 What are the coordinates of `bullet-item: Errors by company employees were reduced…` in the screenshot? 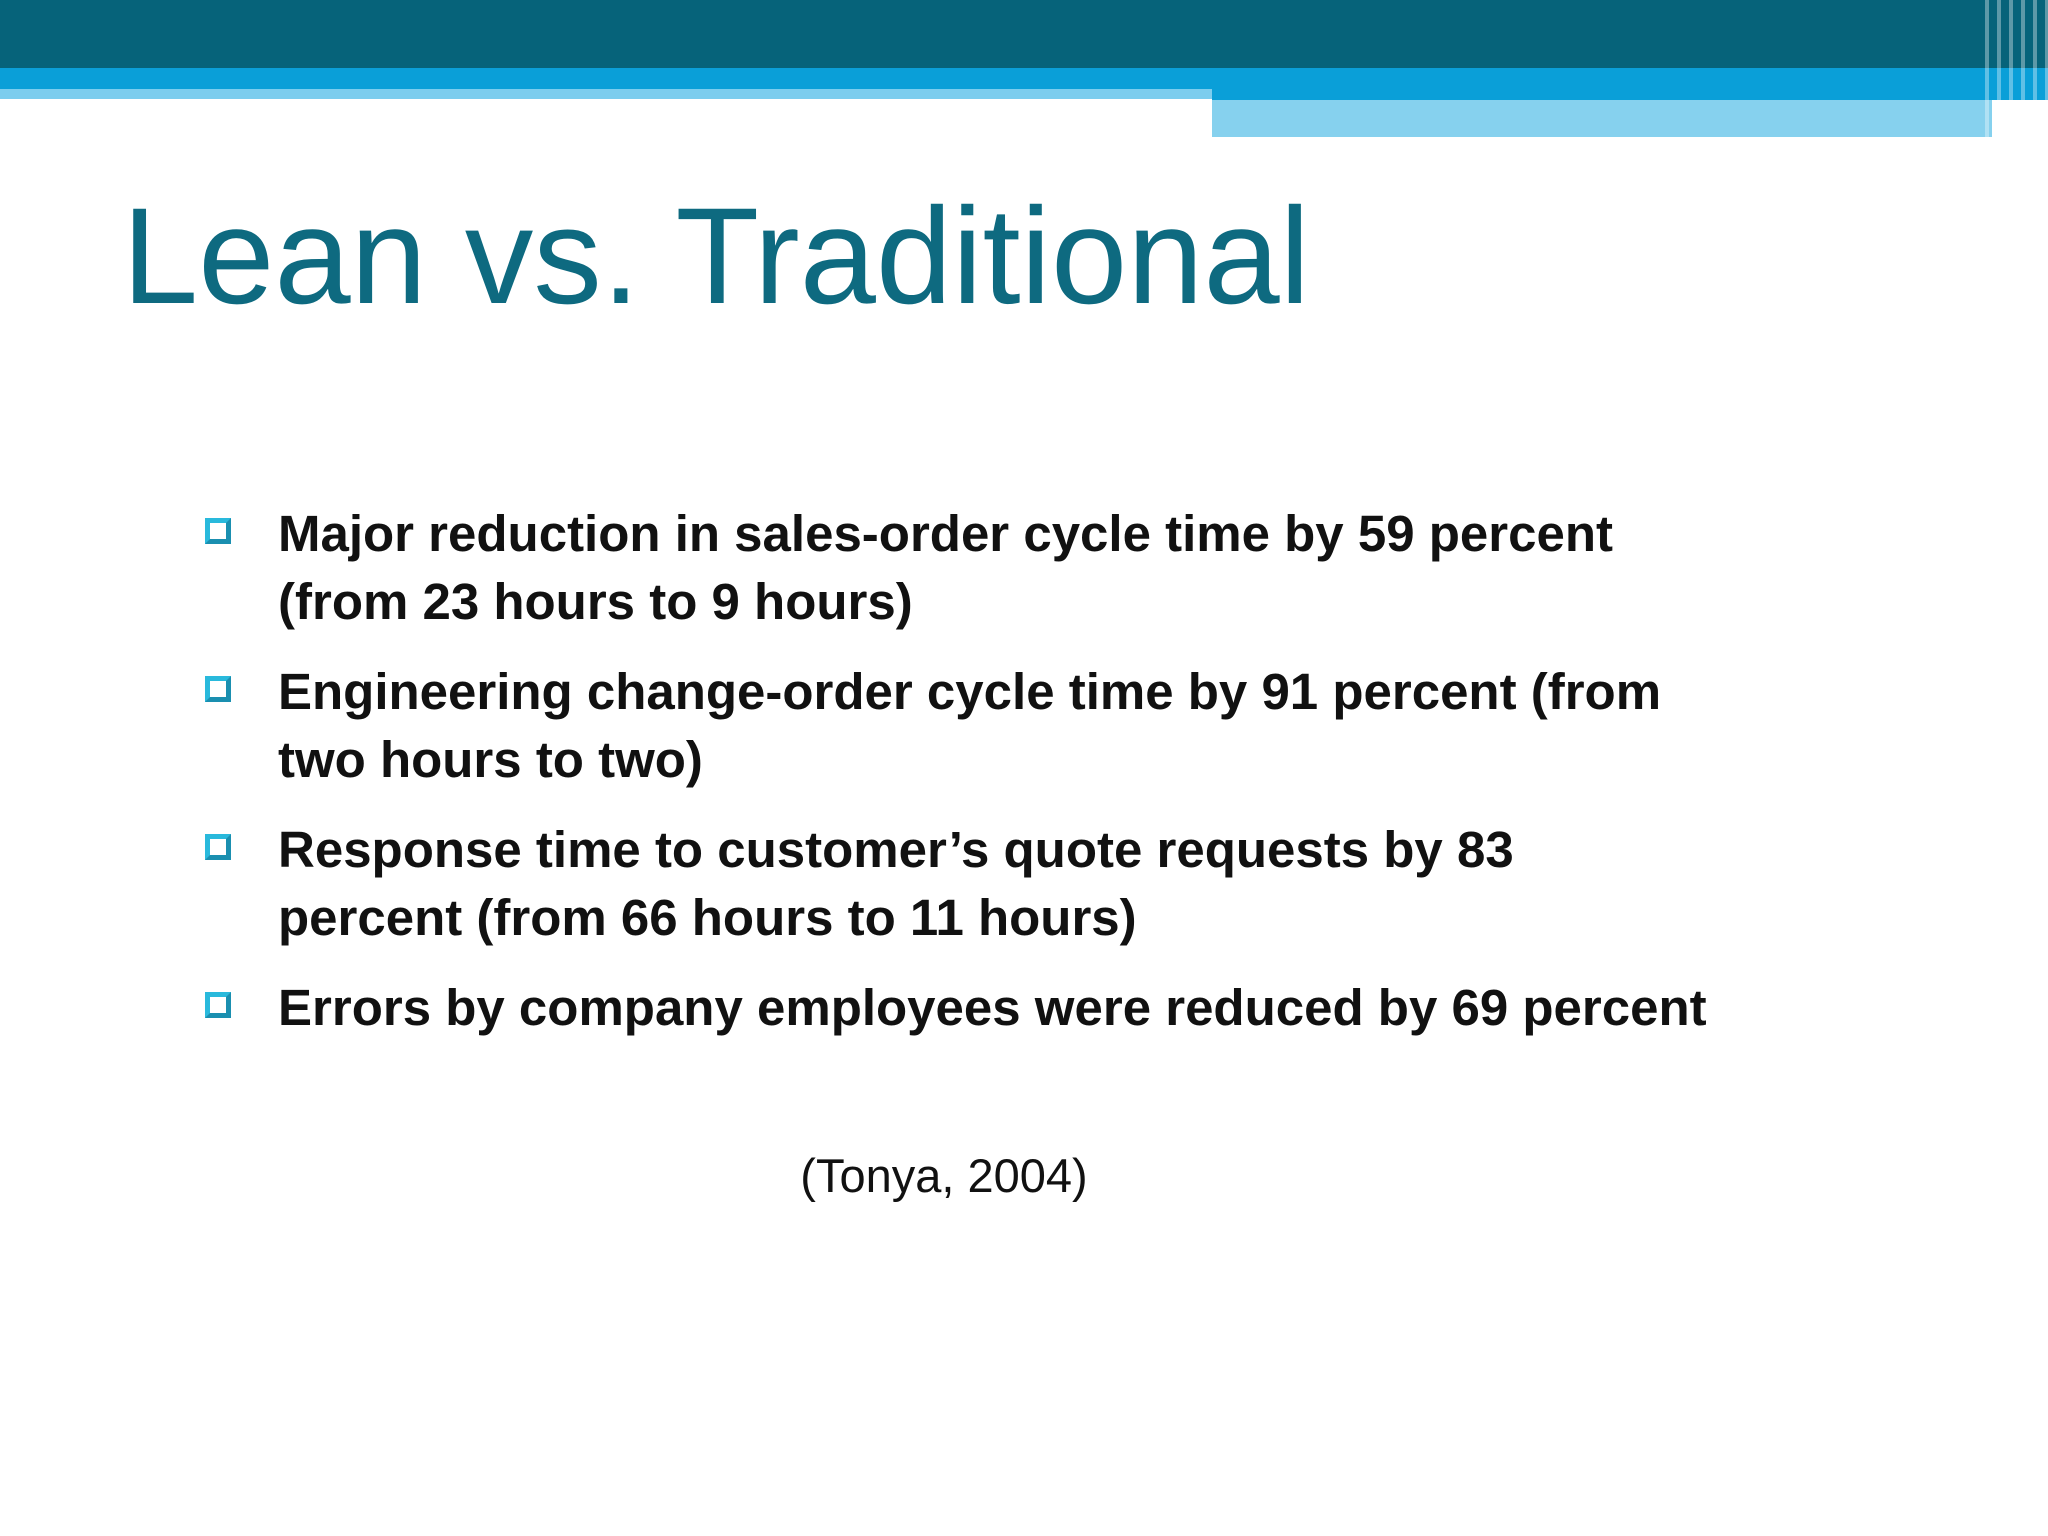 It's located at (956, 1008).